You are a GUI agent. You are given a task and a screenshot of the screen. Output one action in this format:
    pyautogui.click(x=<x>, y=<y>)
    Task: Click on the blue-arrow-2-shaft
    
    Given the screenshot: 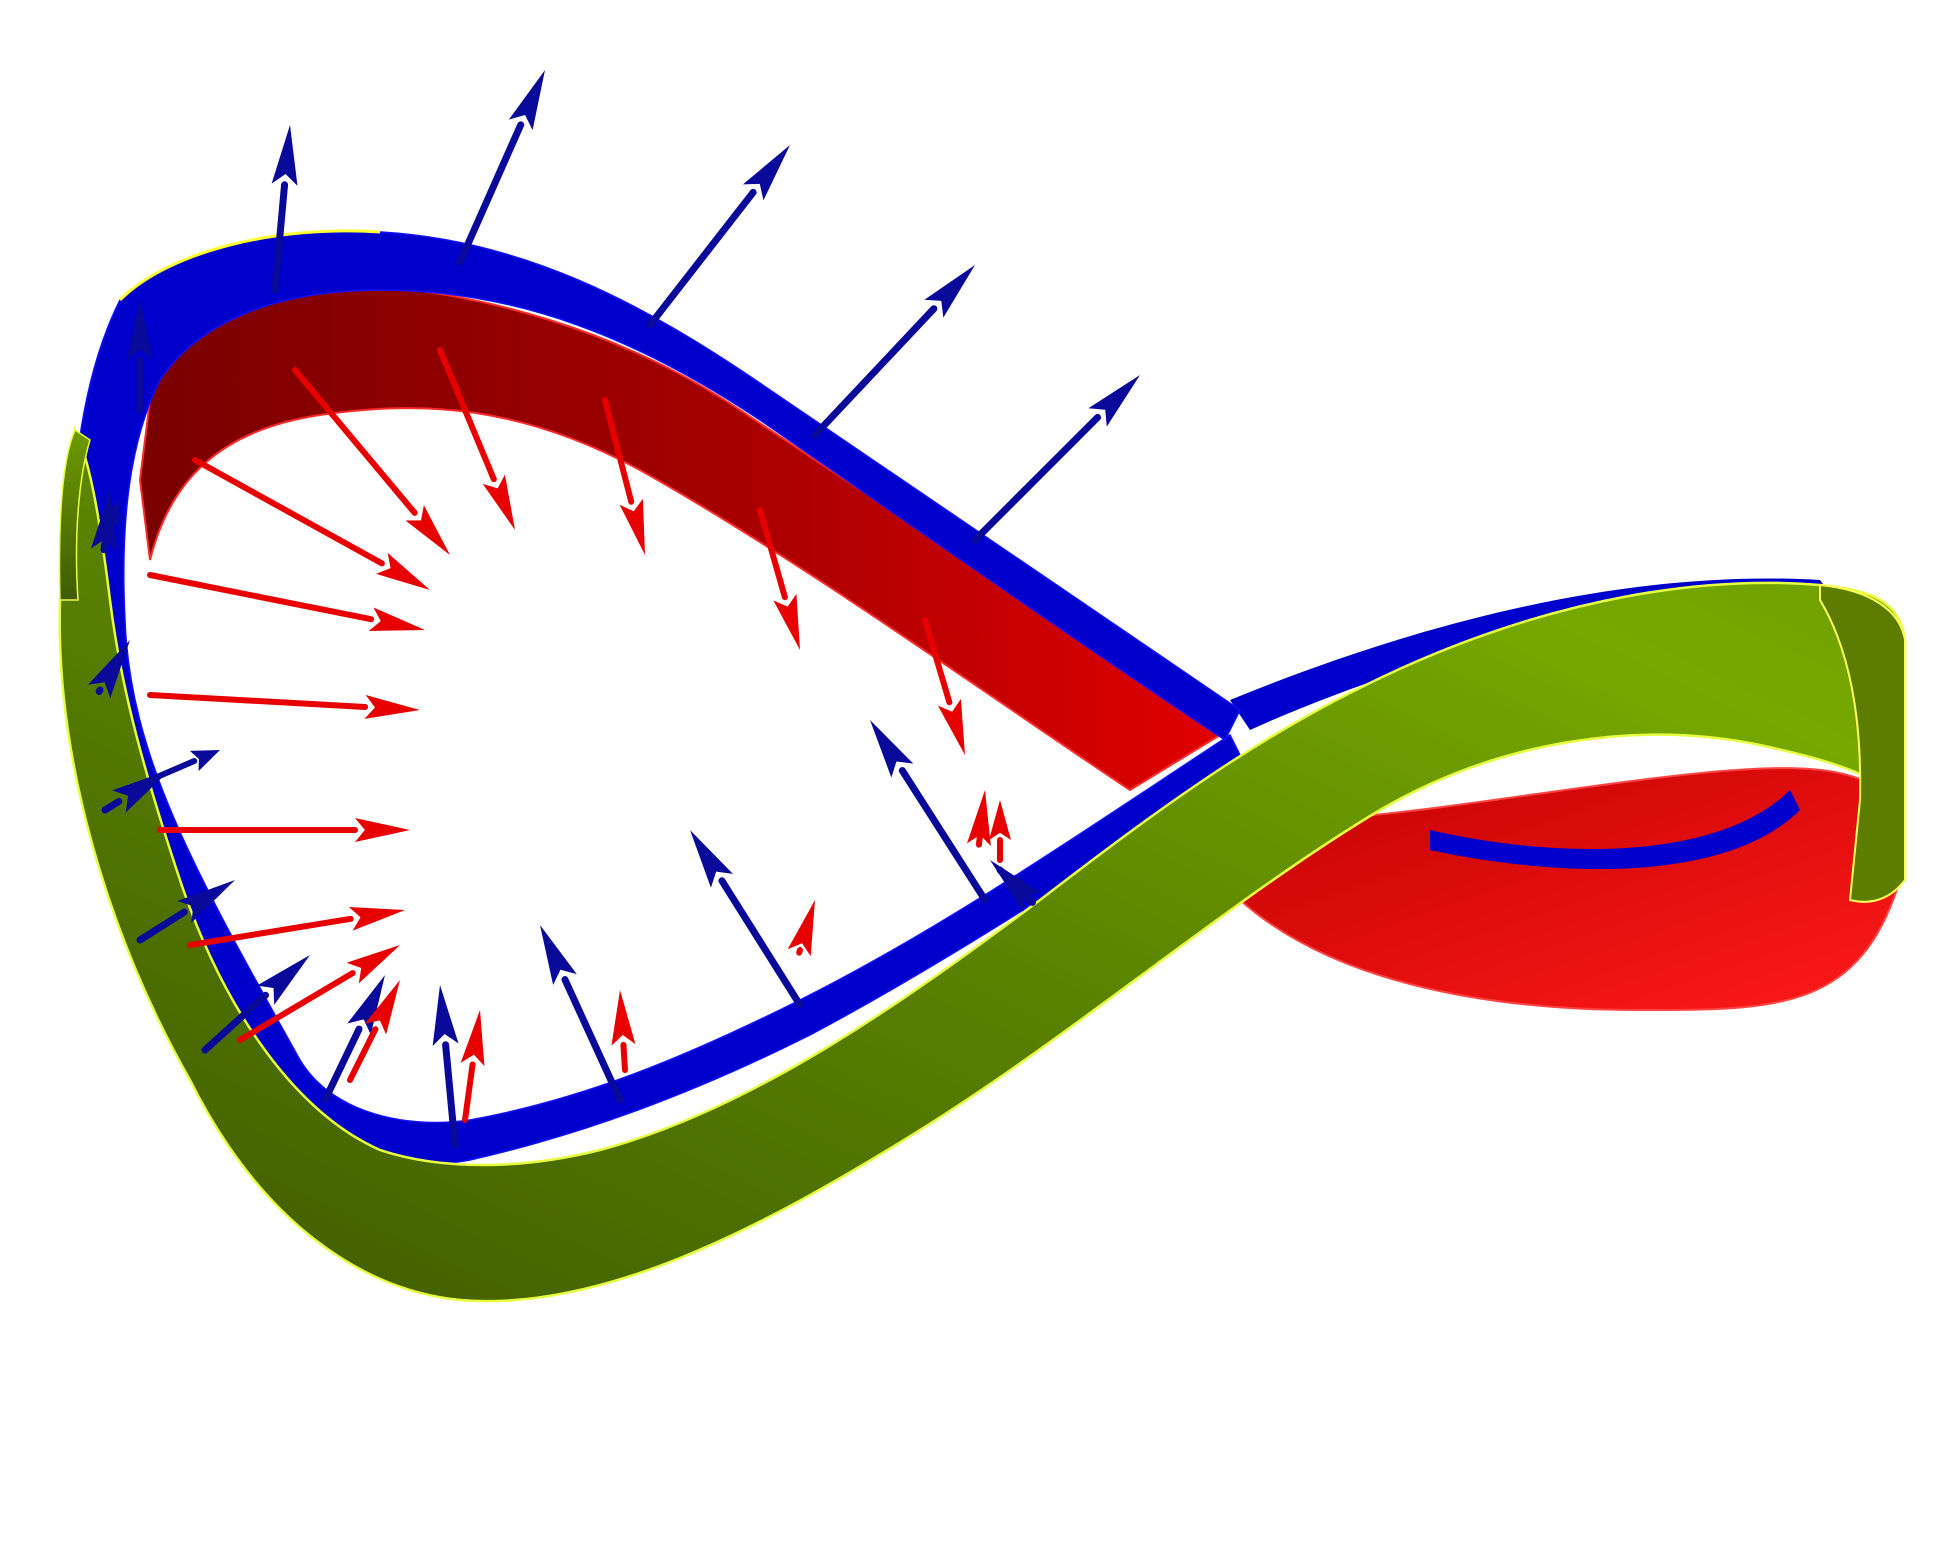 What is the action you would take?
    pyautogui.click(x=490, y=193)
    